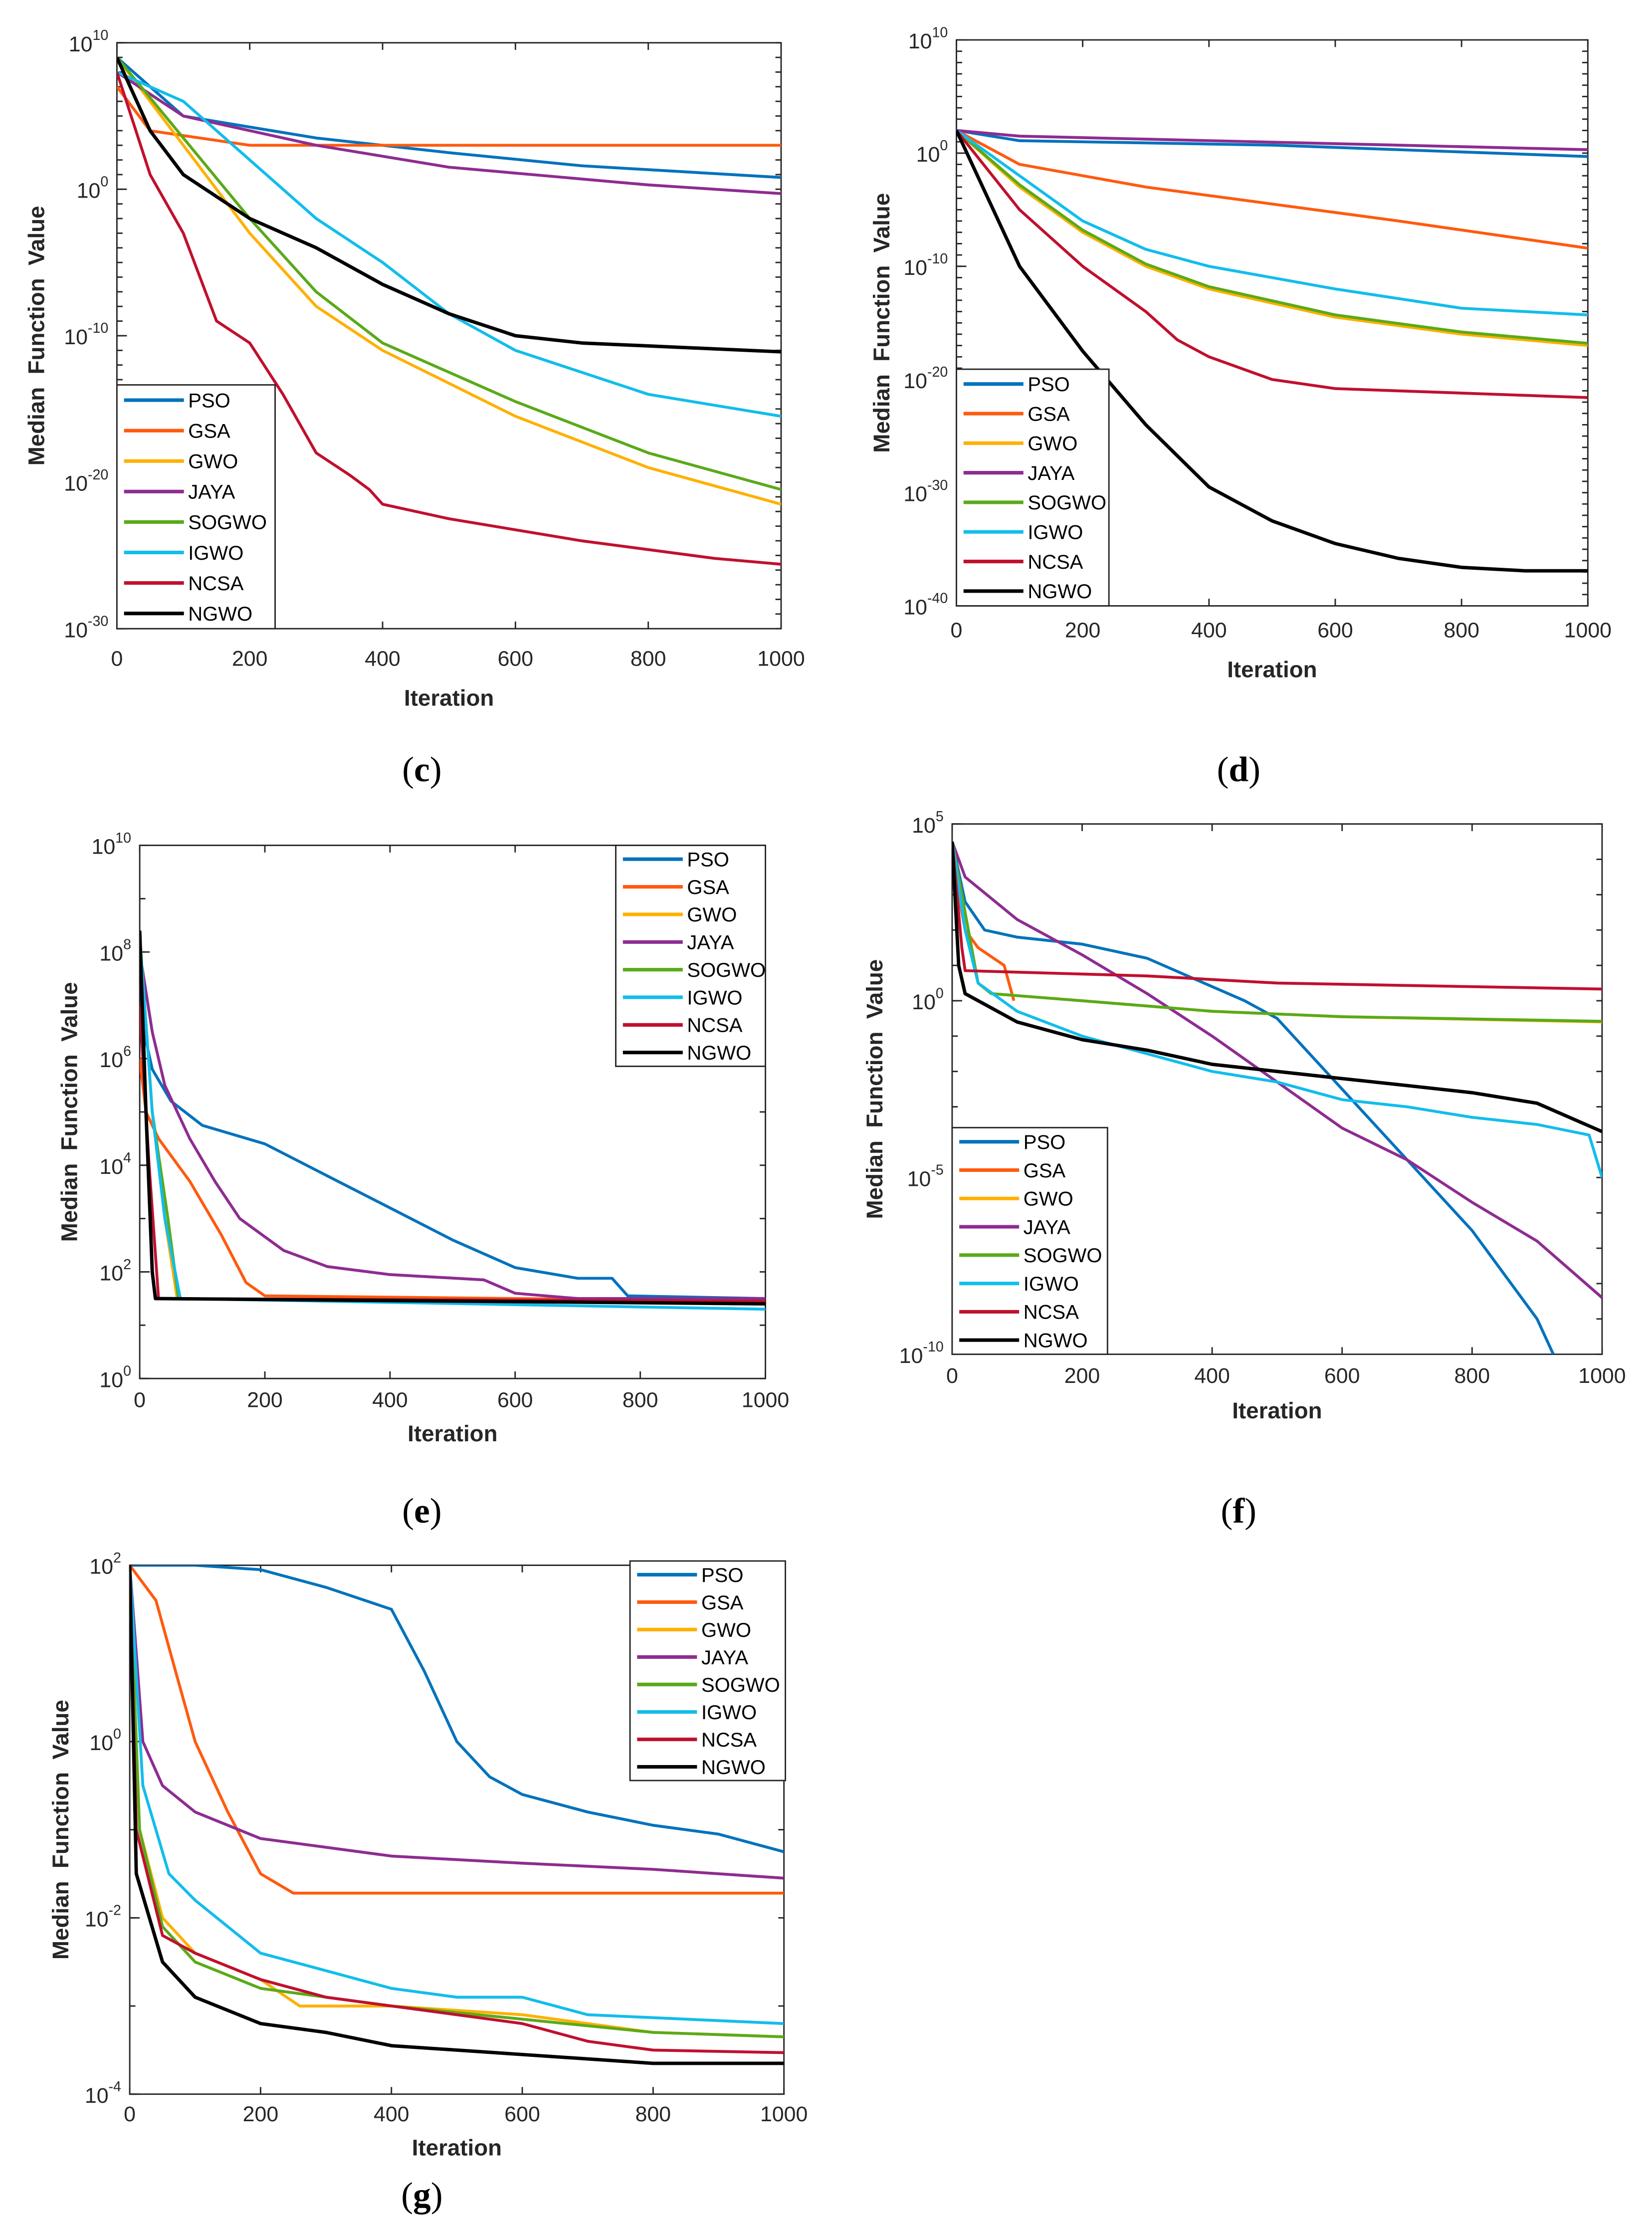 The image size is (1652, 2231). I want to click on y-tick-label: 10¹⁰, so click(89, 41).